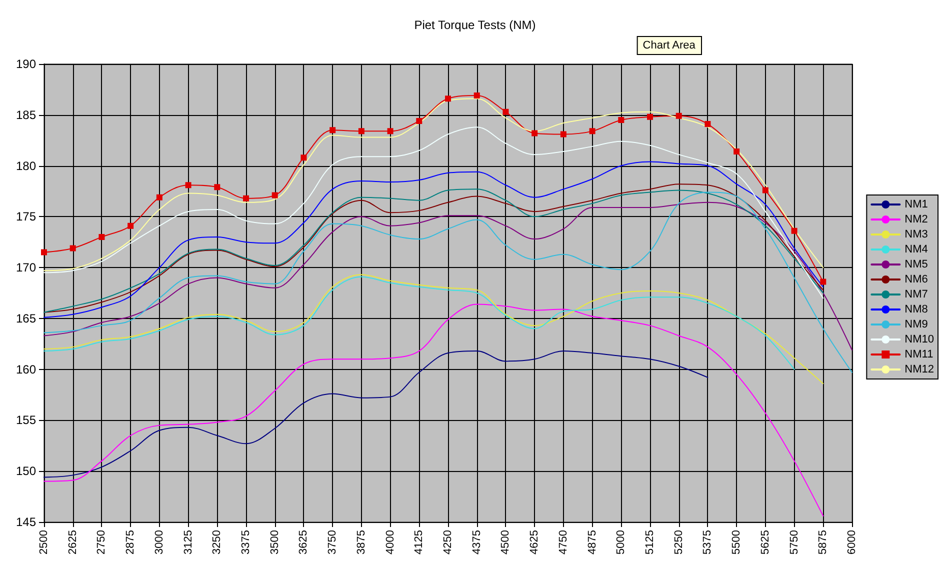 The image size is (950, 574). What do you see at coordinates (621, 542) in the screenshot?
I see `x-tick-label: 5000` at bounding box center [621, 542].